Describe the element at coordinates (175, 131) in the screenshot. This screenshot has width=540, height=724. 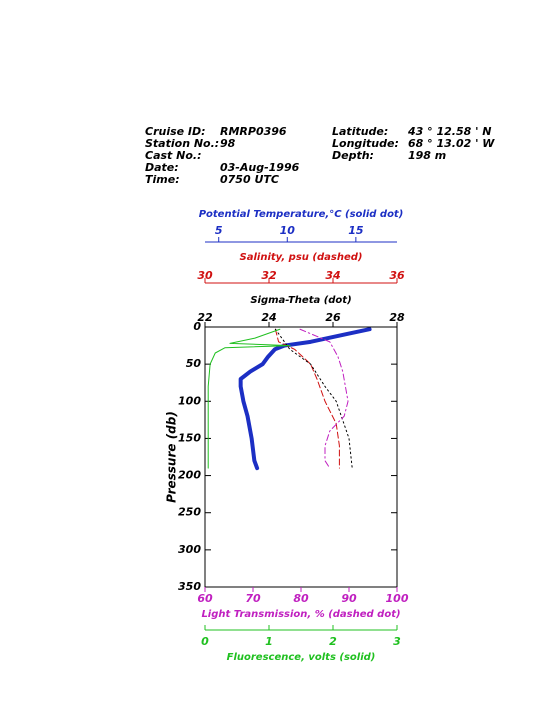
I see `field-label: Cruise ID:` at that location.